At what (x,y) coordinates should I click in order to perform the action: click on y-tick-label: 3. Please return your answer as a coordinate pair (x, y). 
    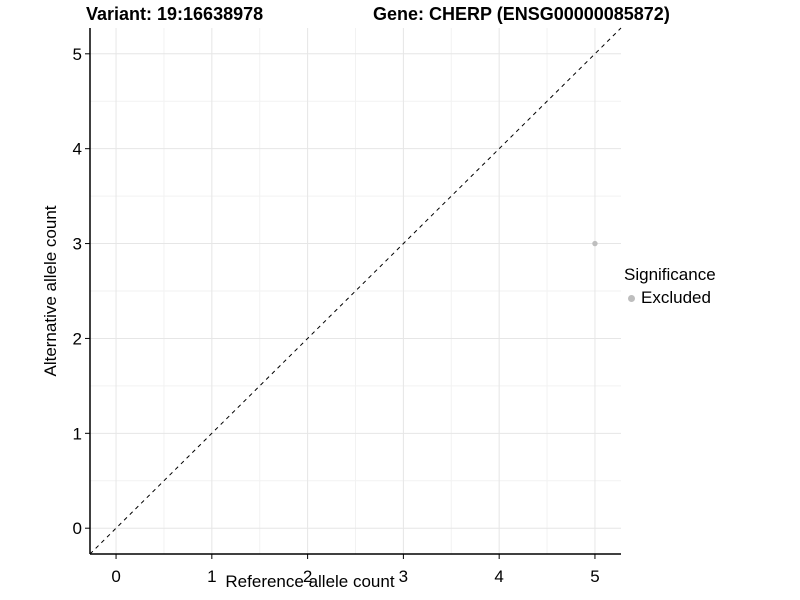
    Looking at the image, I should click on (77, 244).